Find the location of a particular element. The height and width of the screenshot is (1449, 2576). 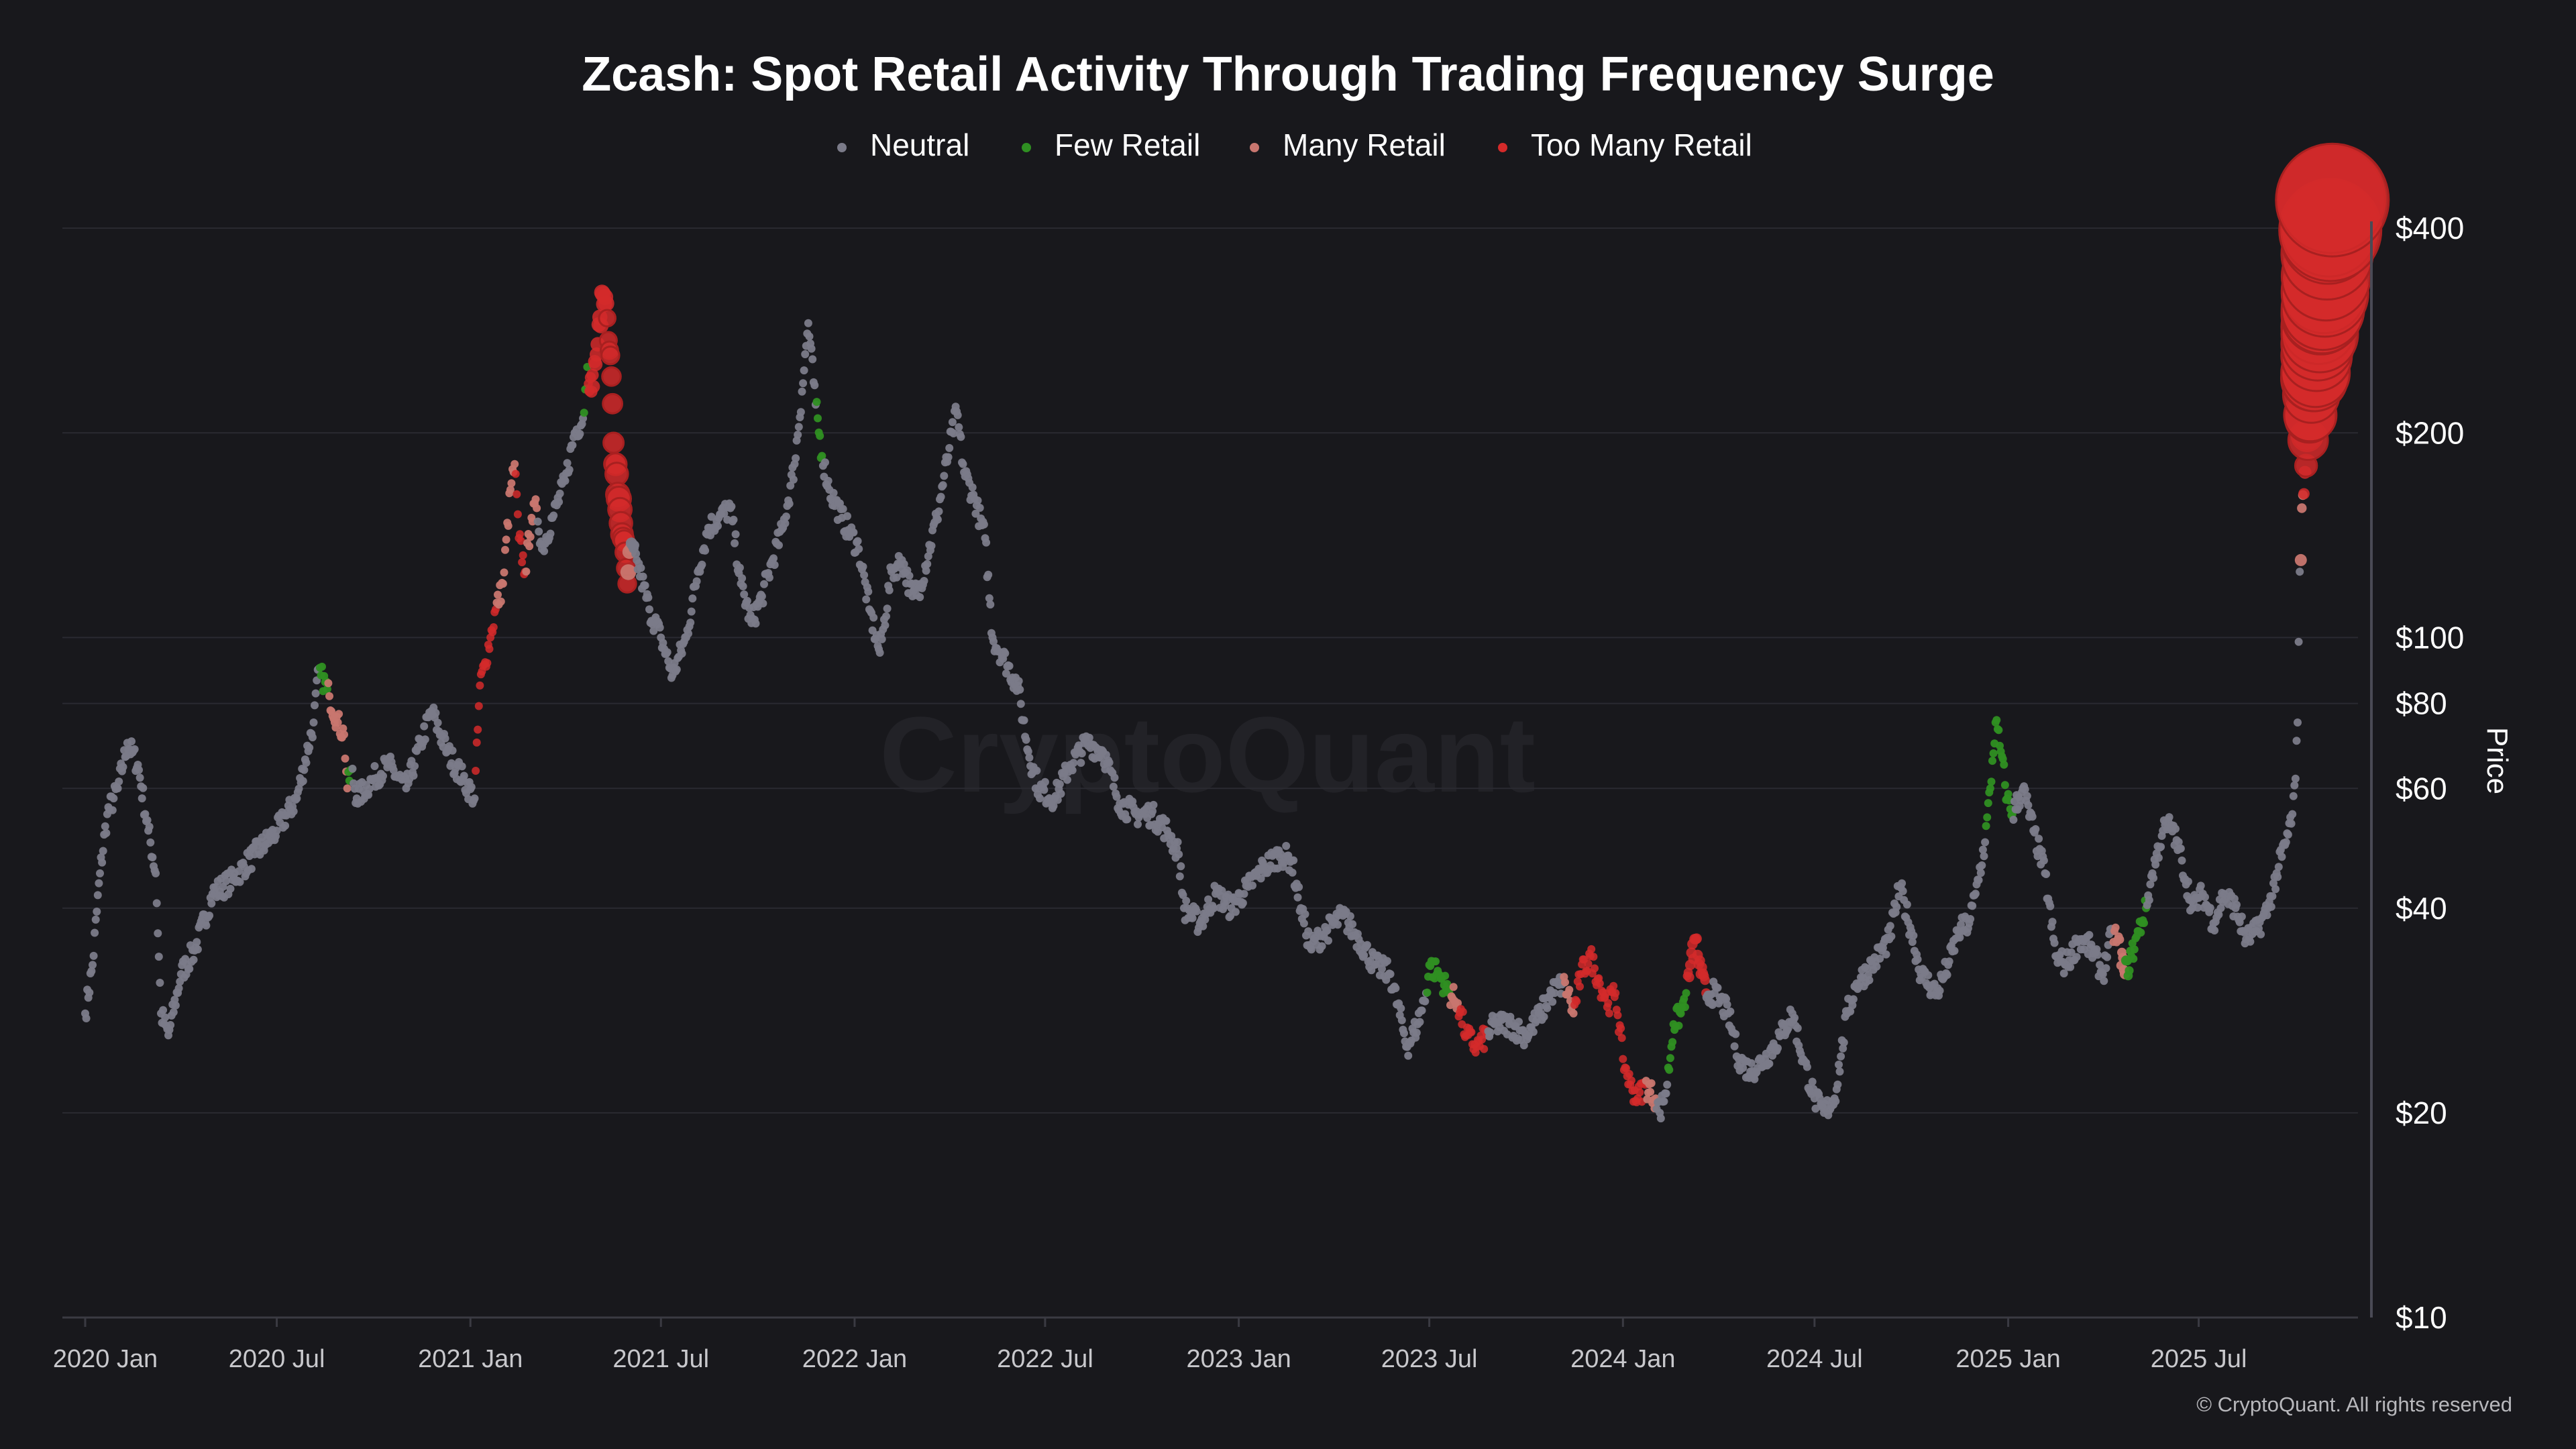

x-tick-label: 2024 Jan is located at coordinates (1622, 1359).